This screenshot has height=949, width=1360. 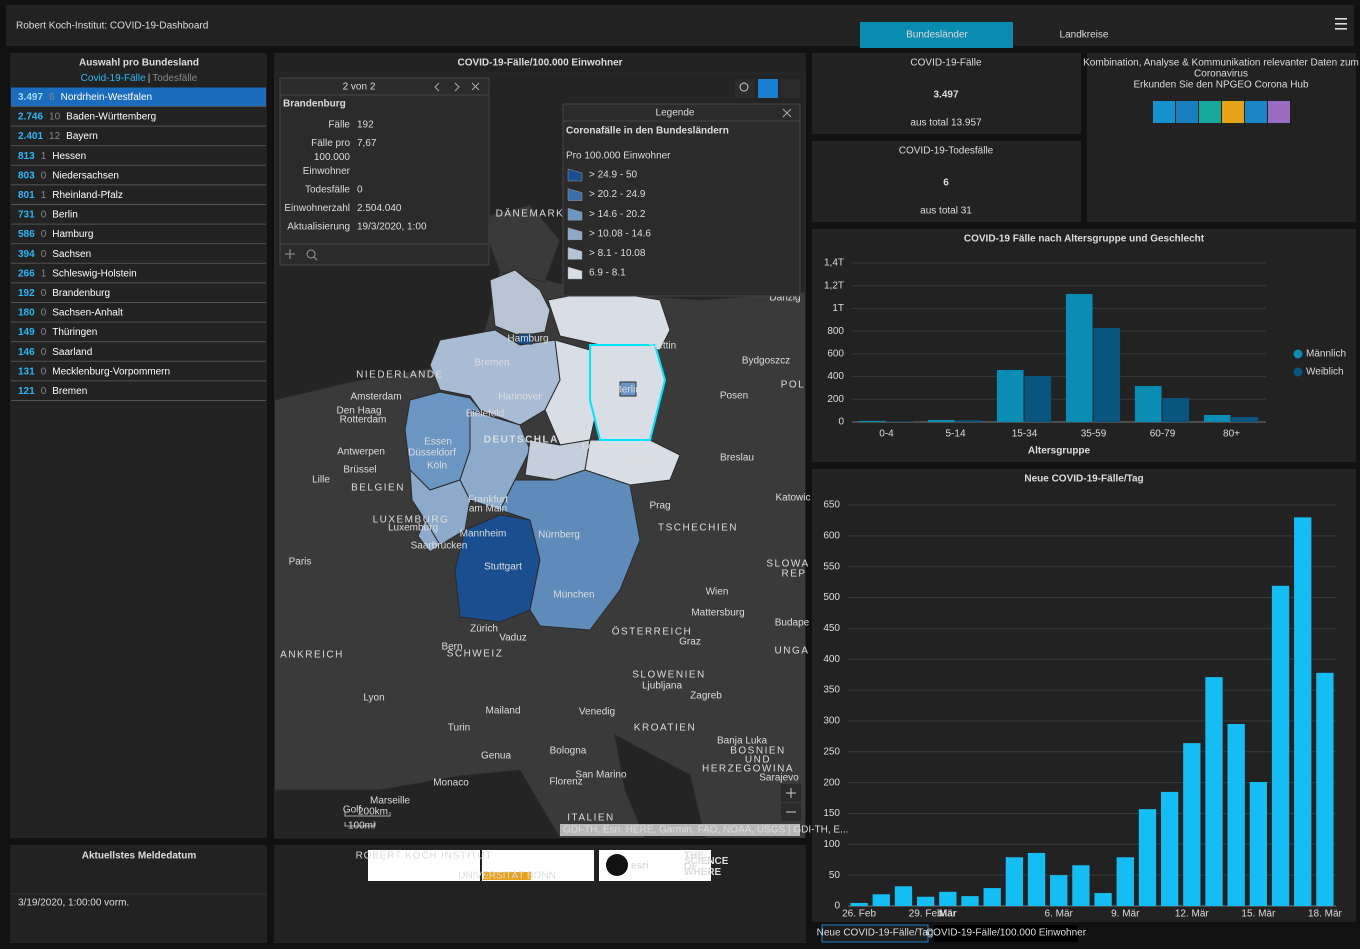 I want to click on y-tick-label: 250, so click(x=831, y=751).